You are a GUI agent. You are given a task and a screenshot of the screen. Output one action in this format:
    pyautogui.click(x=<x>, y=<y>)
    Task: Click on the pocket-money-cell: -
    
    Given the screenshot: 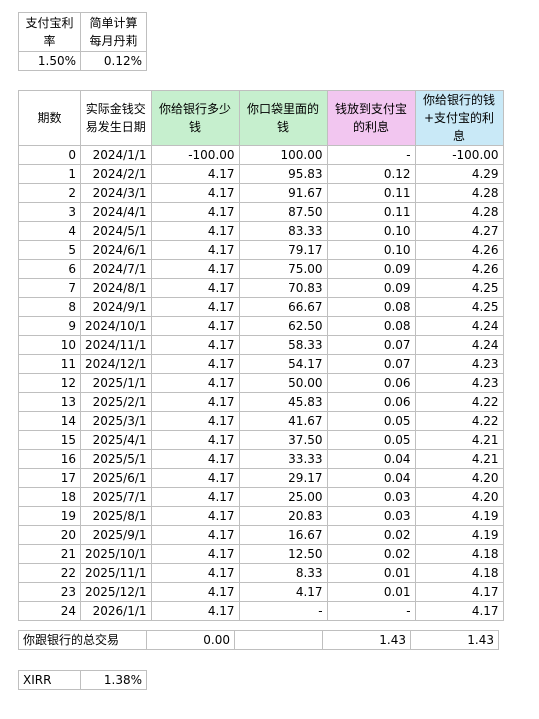 What is the action you would take?
    pyautogui.click(x=283, y=611)
    